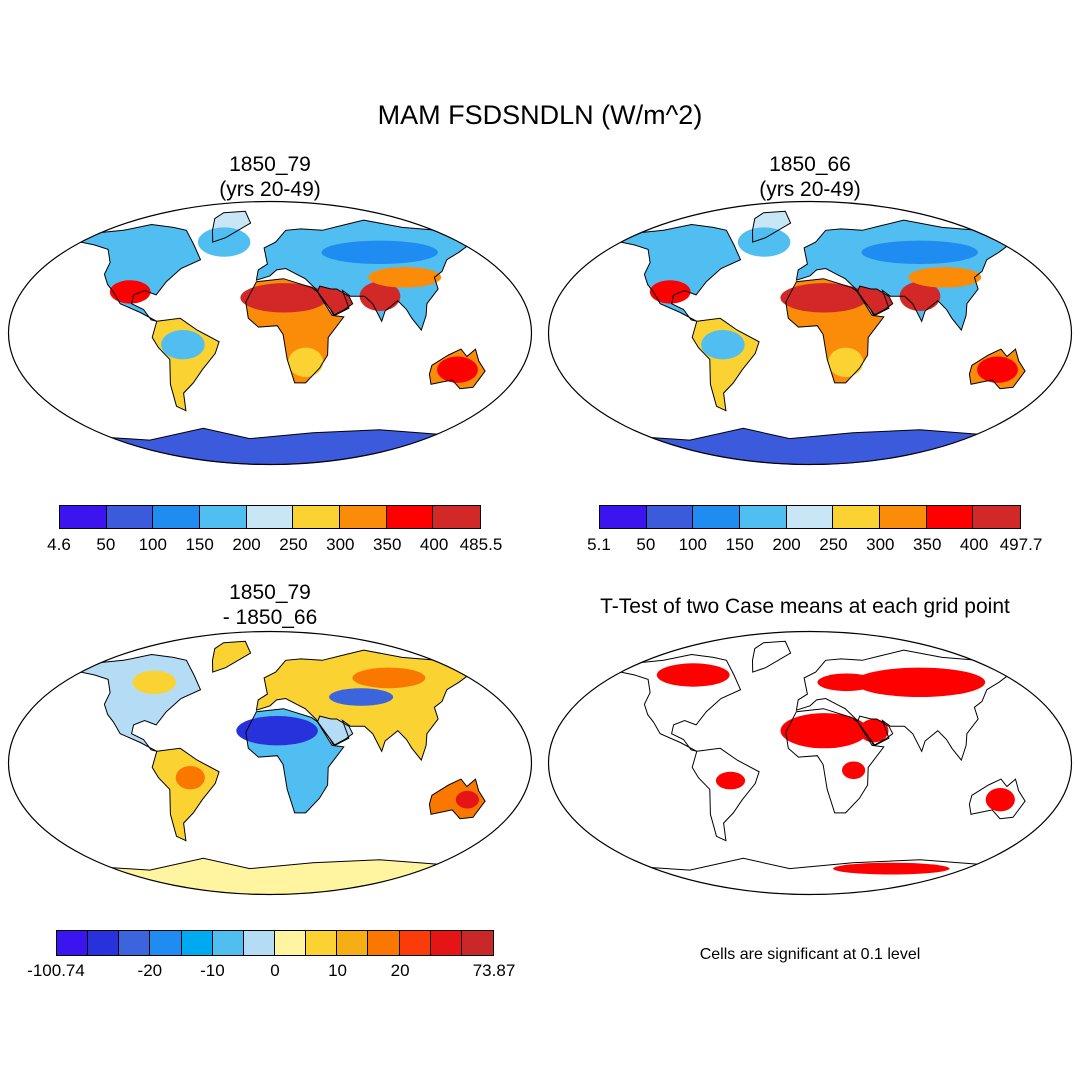 This screenshot has height=1080, width=1080. I want to click on map-top-left, so click(270, 333).